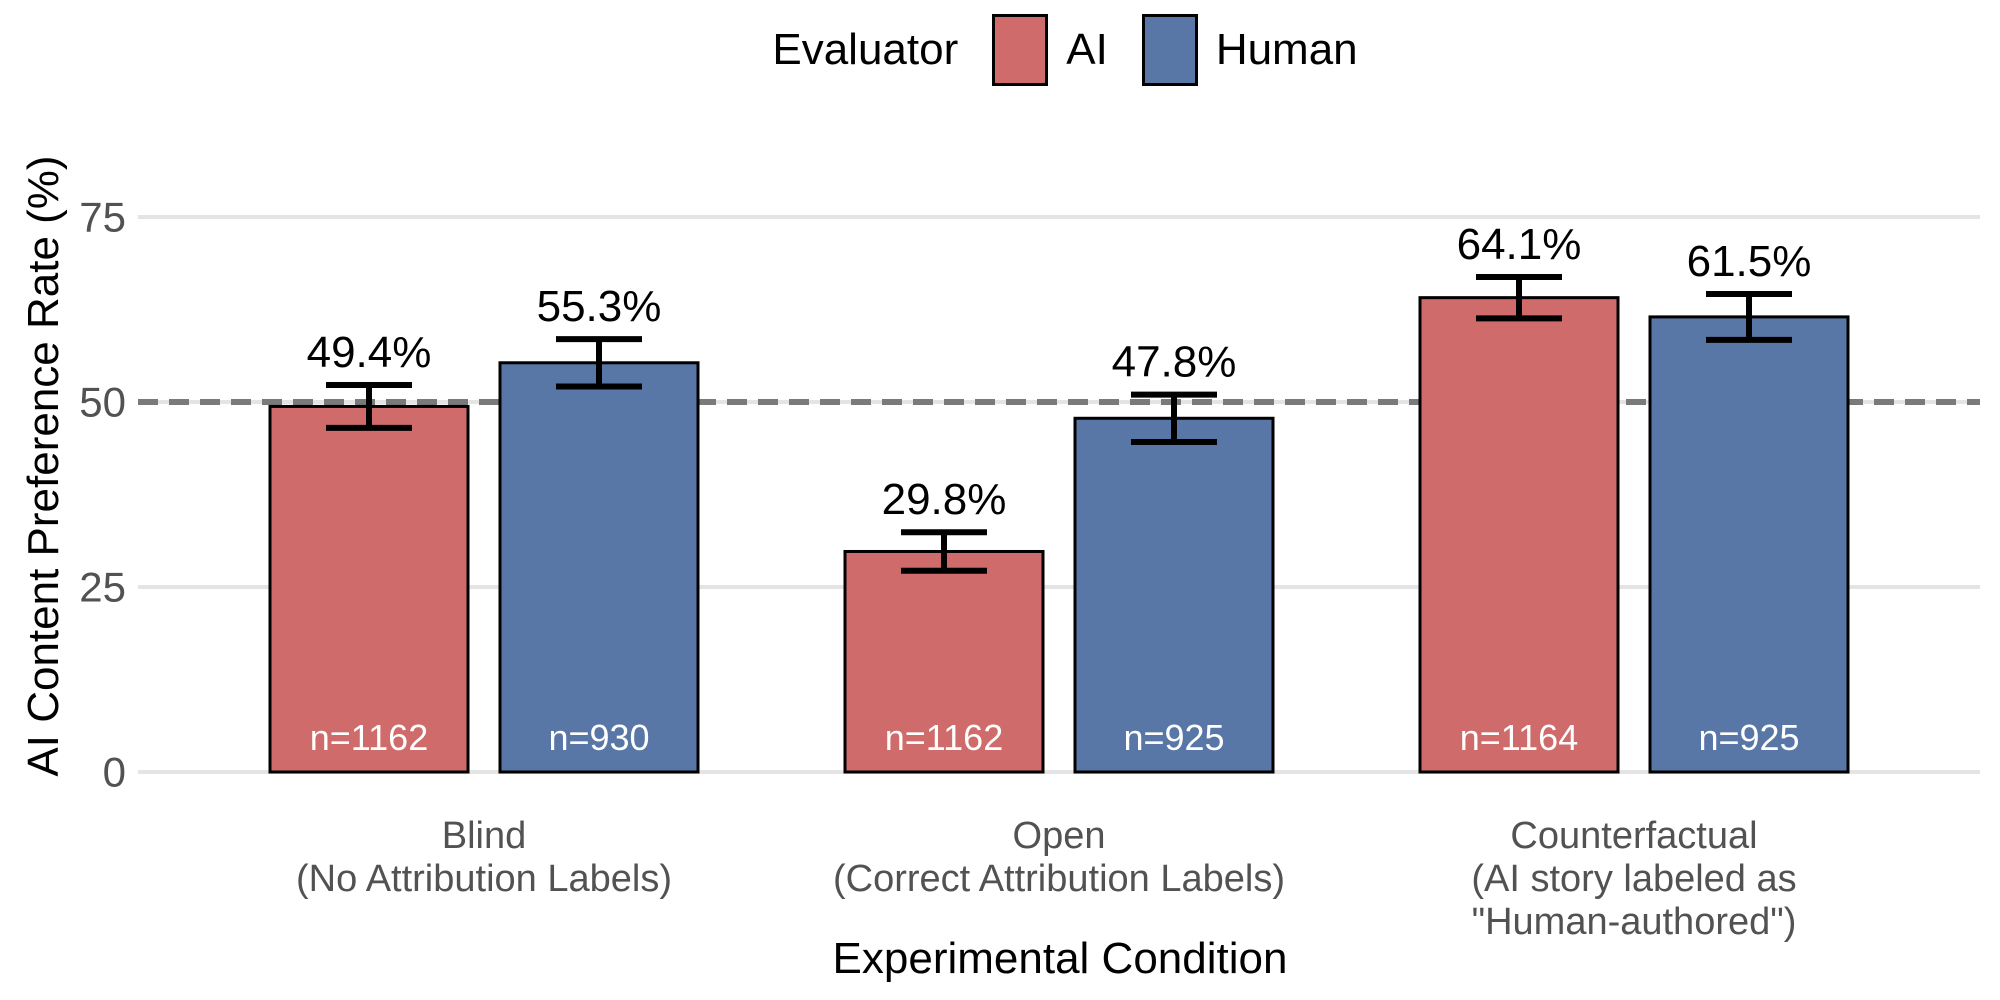 The width and height of the screenshot is (2000, 1000). What do you see at coordinates (1020, 50) in the screenshot?
I see `legend-swatch-ai` at bounding box center [1020, 50].